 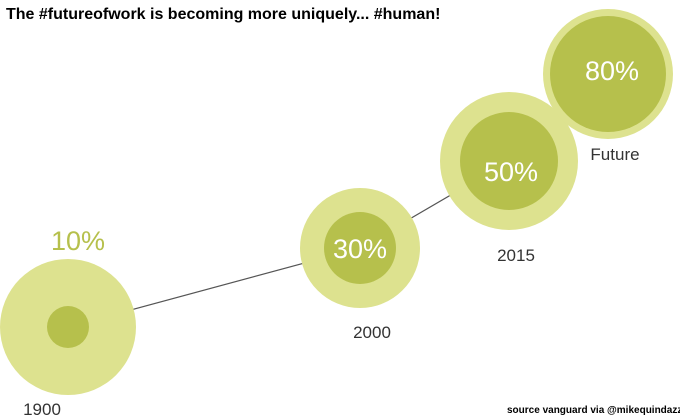 I want to click on stage-2000-inner-circle, so click(x=360, y=248).